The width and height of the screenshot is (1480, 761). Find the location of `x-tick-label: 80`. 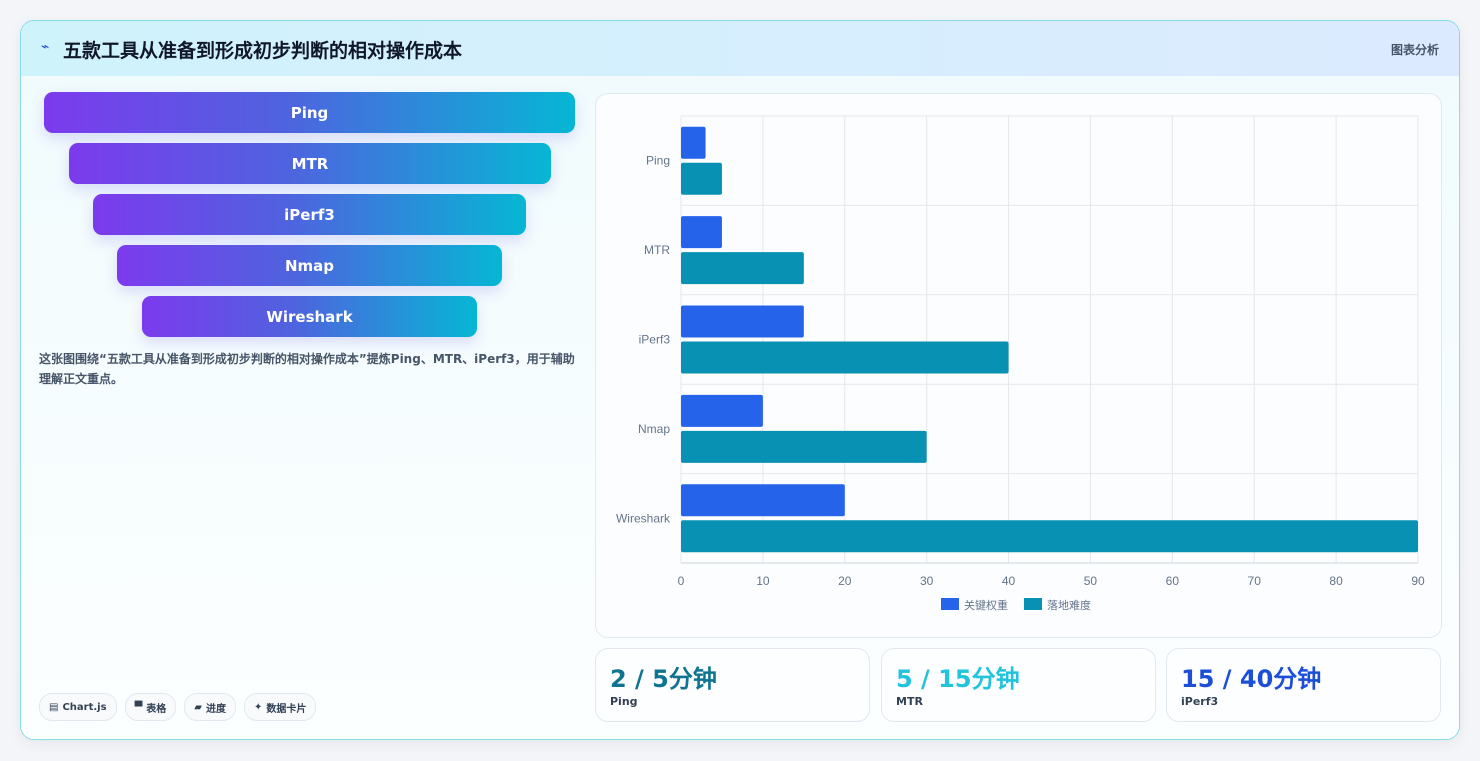

x-tick-label: 80 is located at coordinates (1336, 581).